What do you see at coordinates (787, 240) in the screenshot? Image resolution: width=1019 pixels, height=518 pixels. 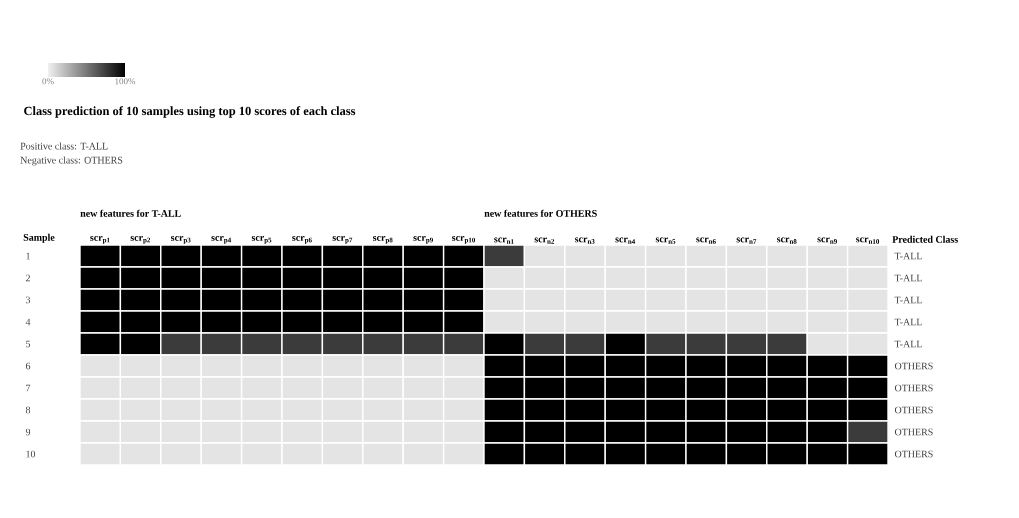 I see `x-tick-label: scr$_{n8}$` at bounding box center [787, 240].